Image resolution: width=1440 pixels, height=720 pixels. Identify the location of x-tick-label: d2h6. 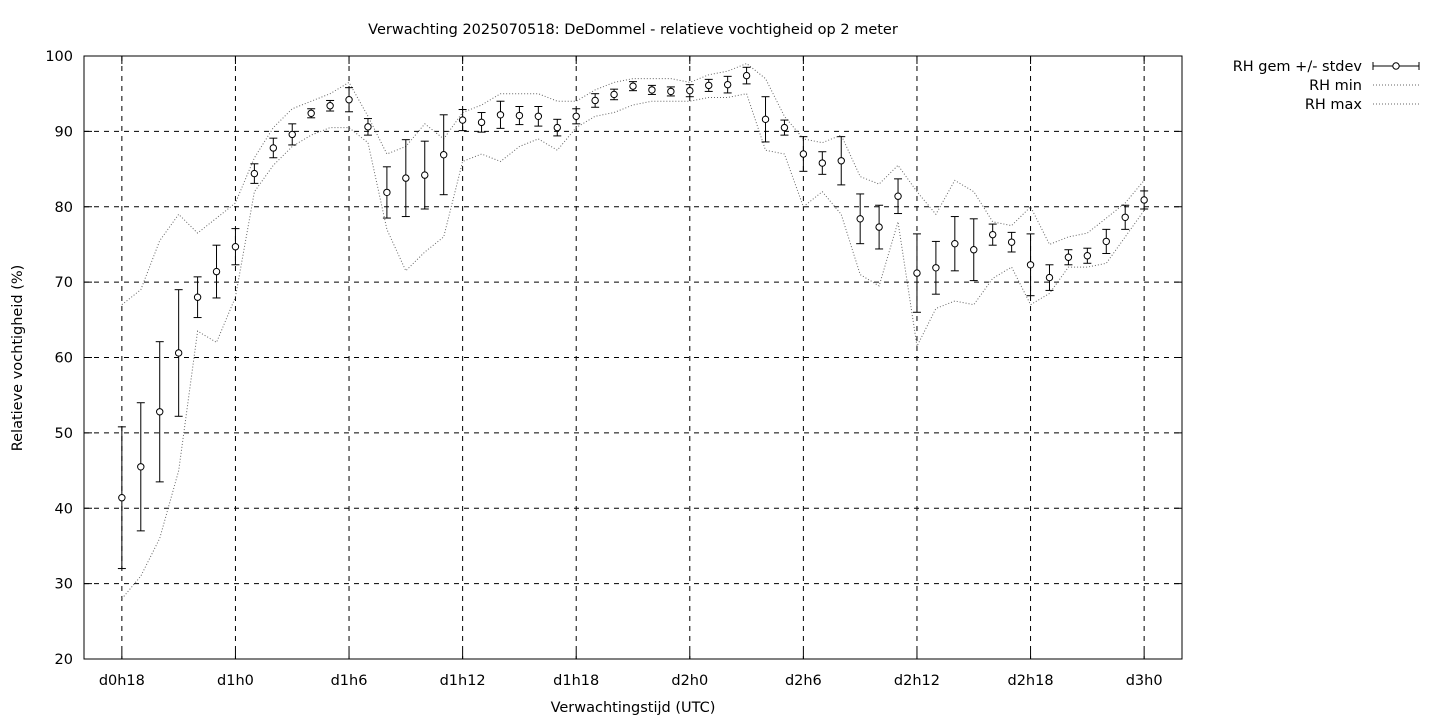
(803, 681).